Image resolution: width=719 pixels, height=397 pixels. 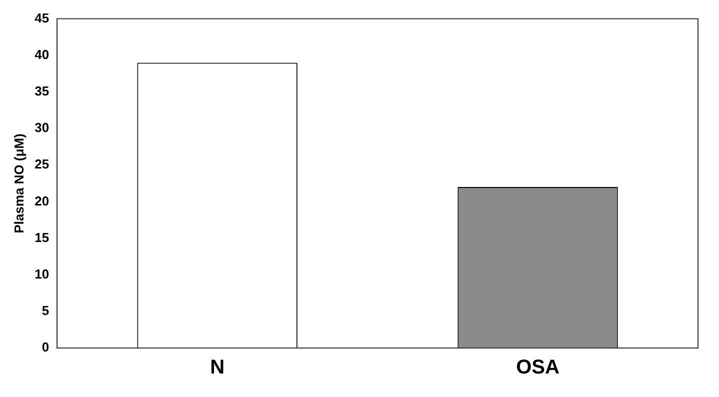 I want to click on y-tick-label: 0, so click(x=46, y=347).